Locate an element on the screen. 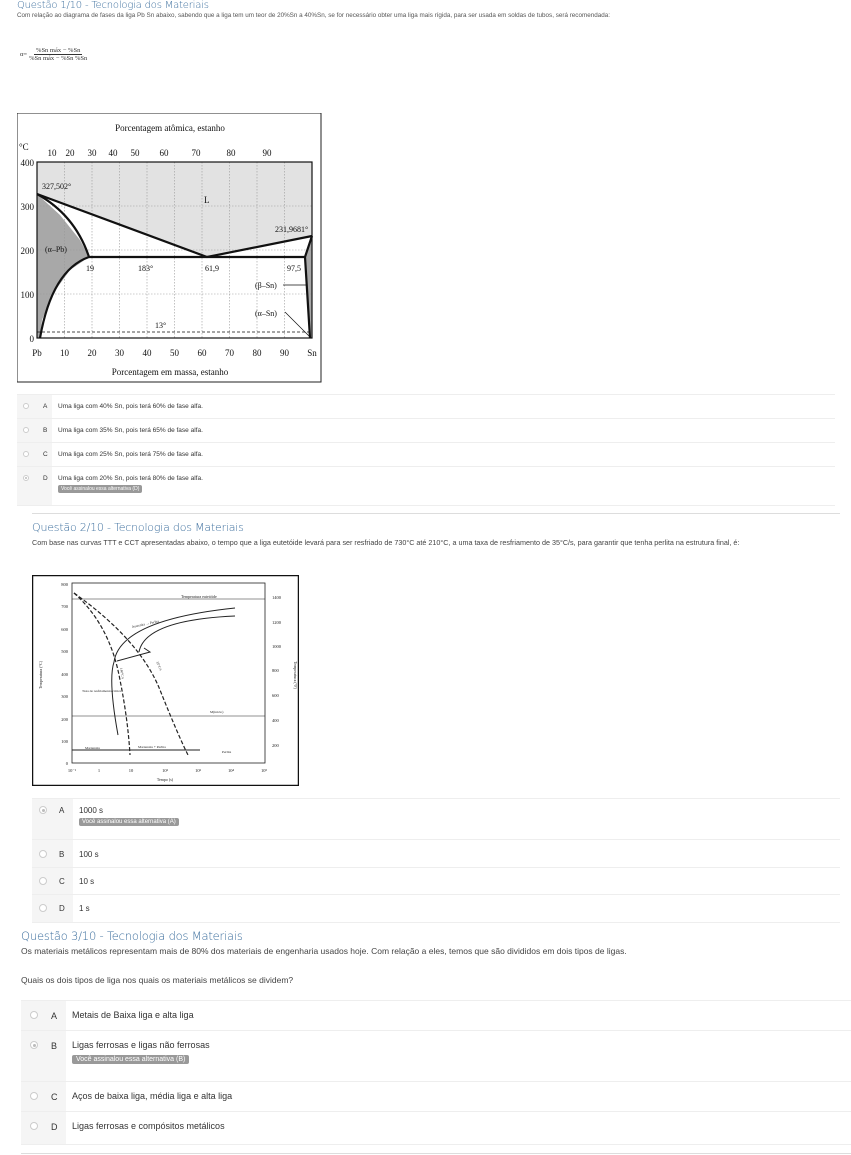 This screenshot has width=851, height=1155. top-tick: 50 is located at coordinates (136, 153).